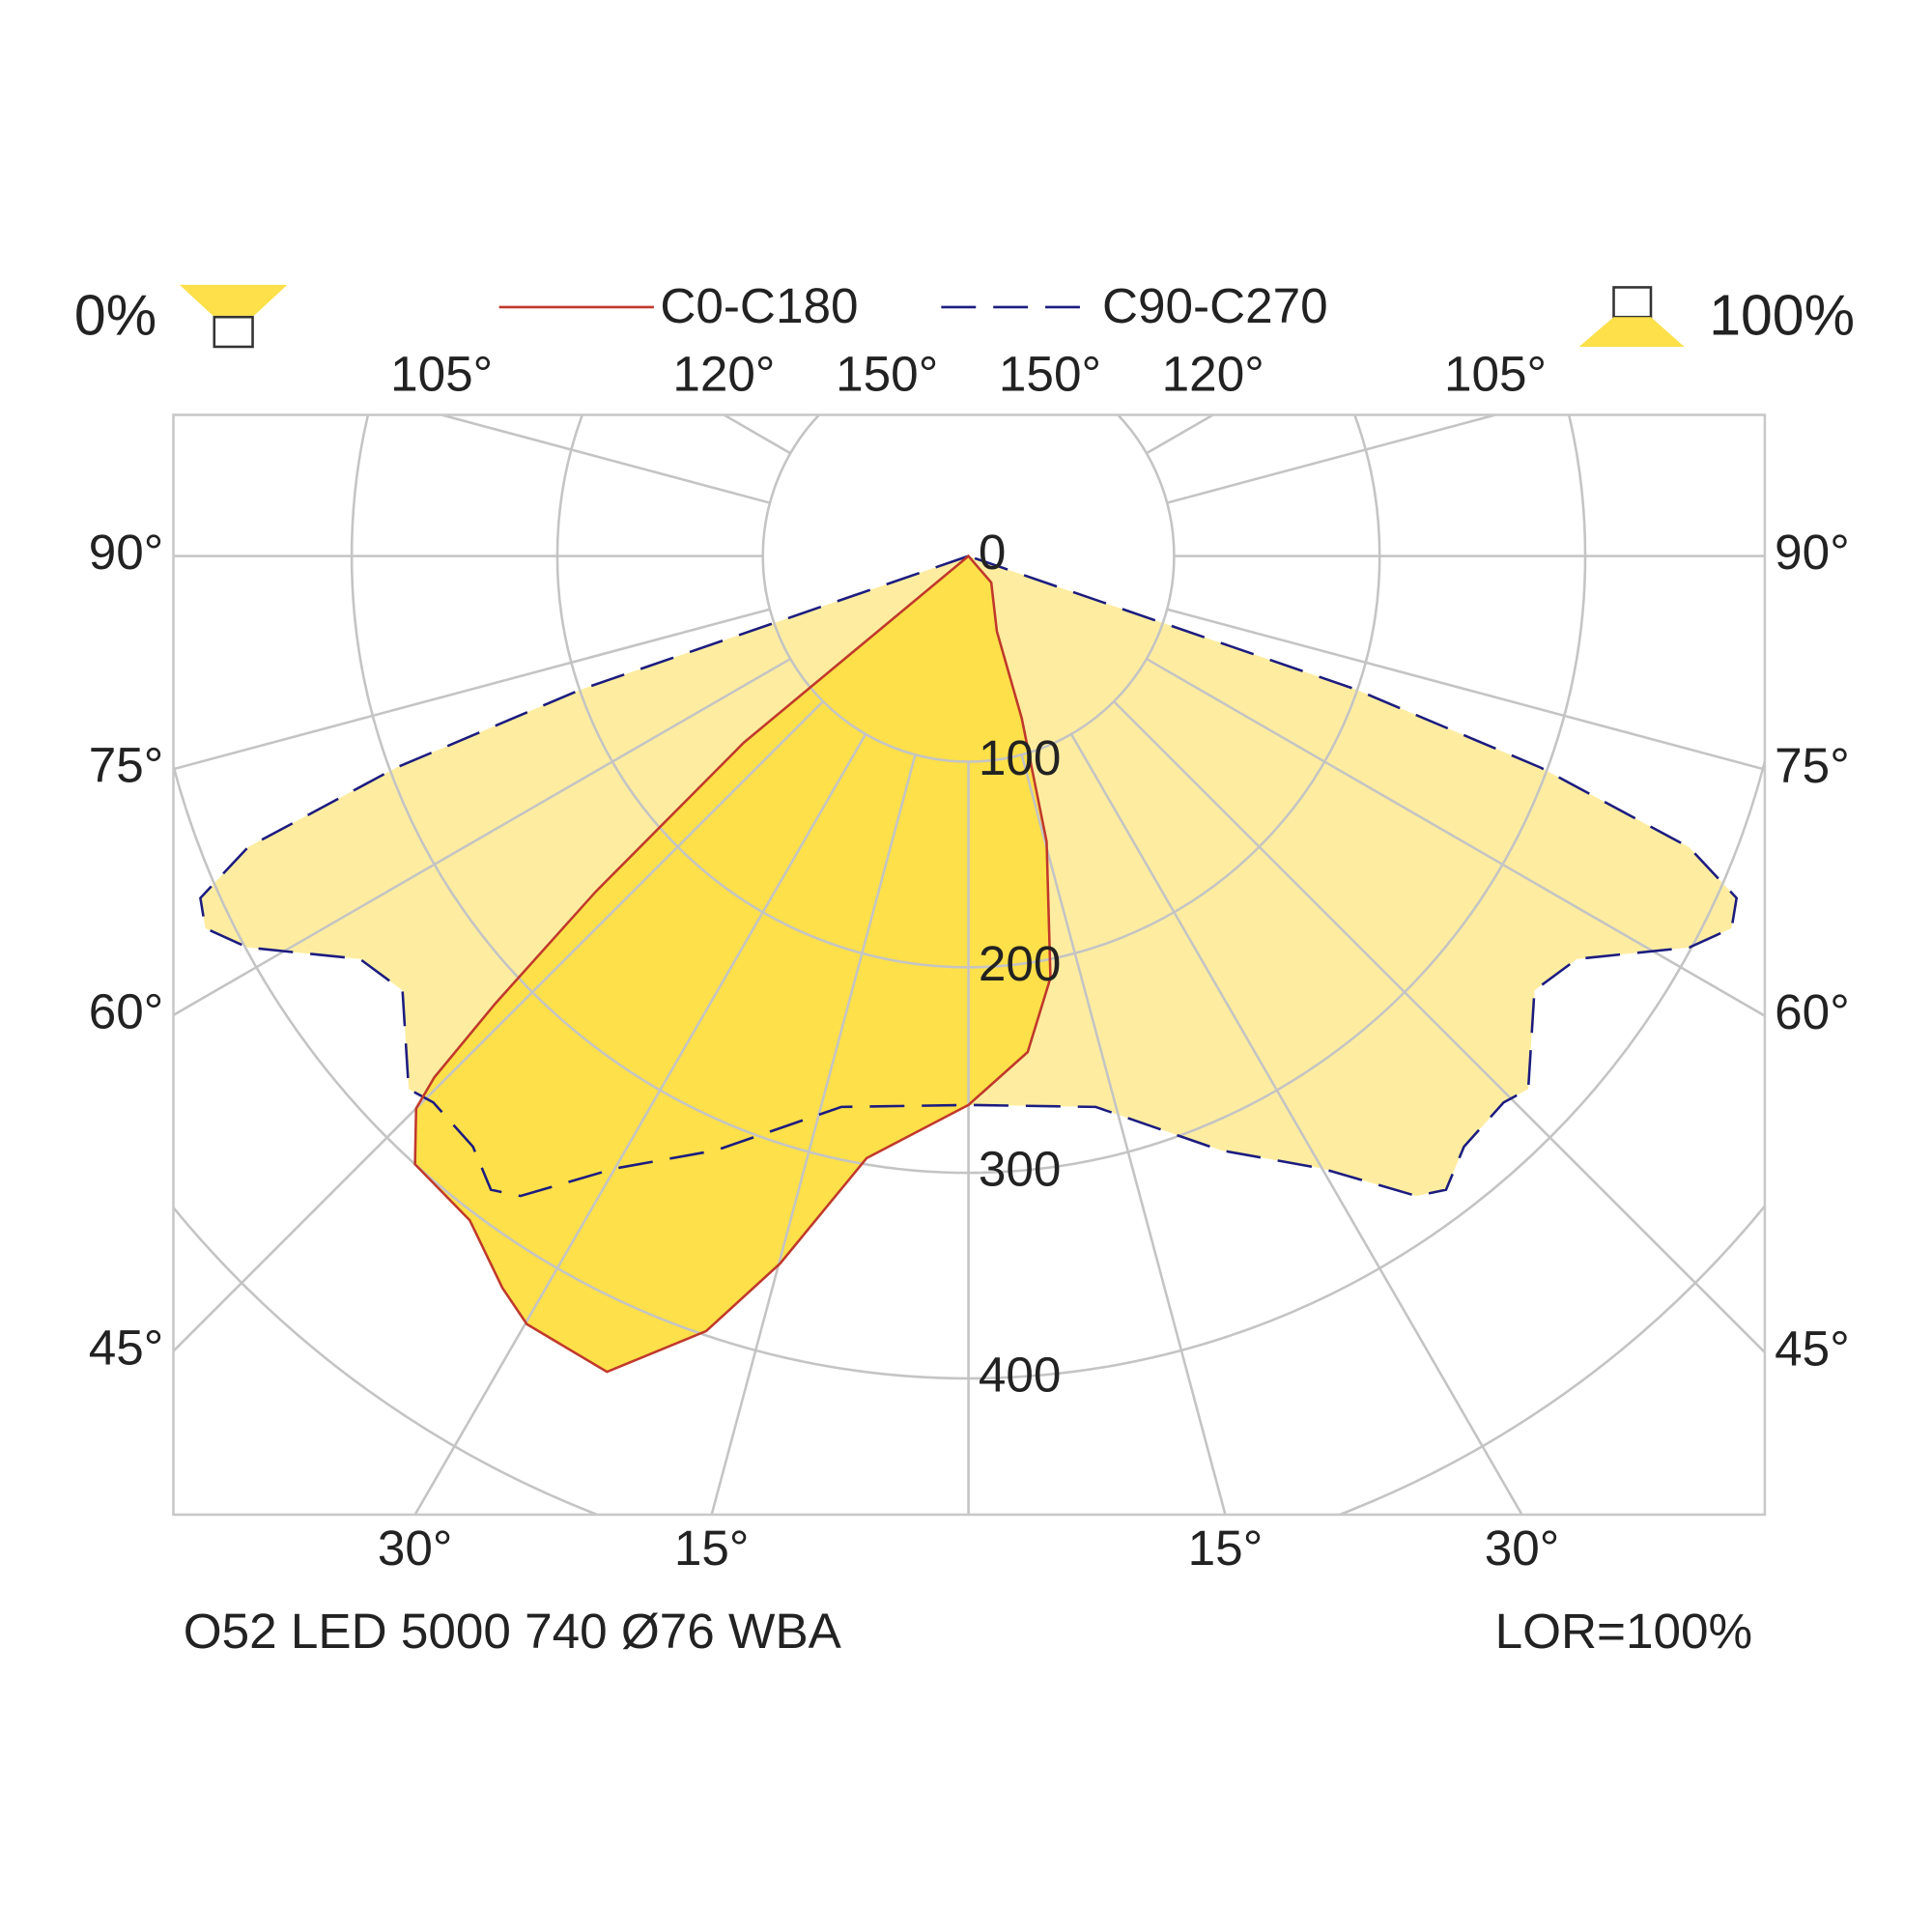  Describe the element at coordinates (1623, 1631) in the screenshot. I see `footer-right: LOR=100%` at that location.